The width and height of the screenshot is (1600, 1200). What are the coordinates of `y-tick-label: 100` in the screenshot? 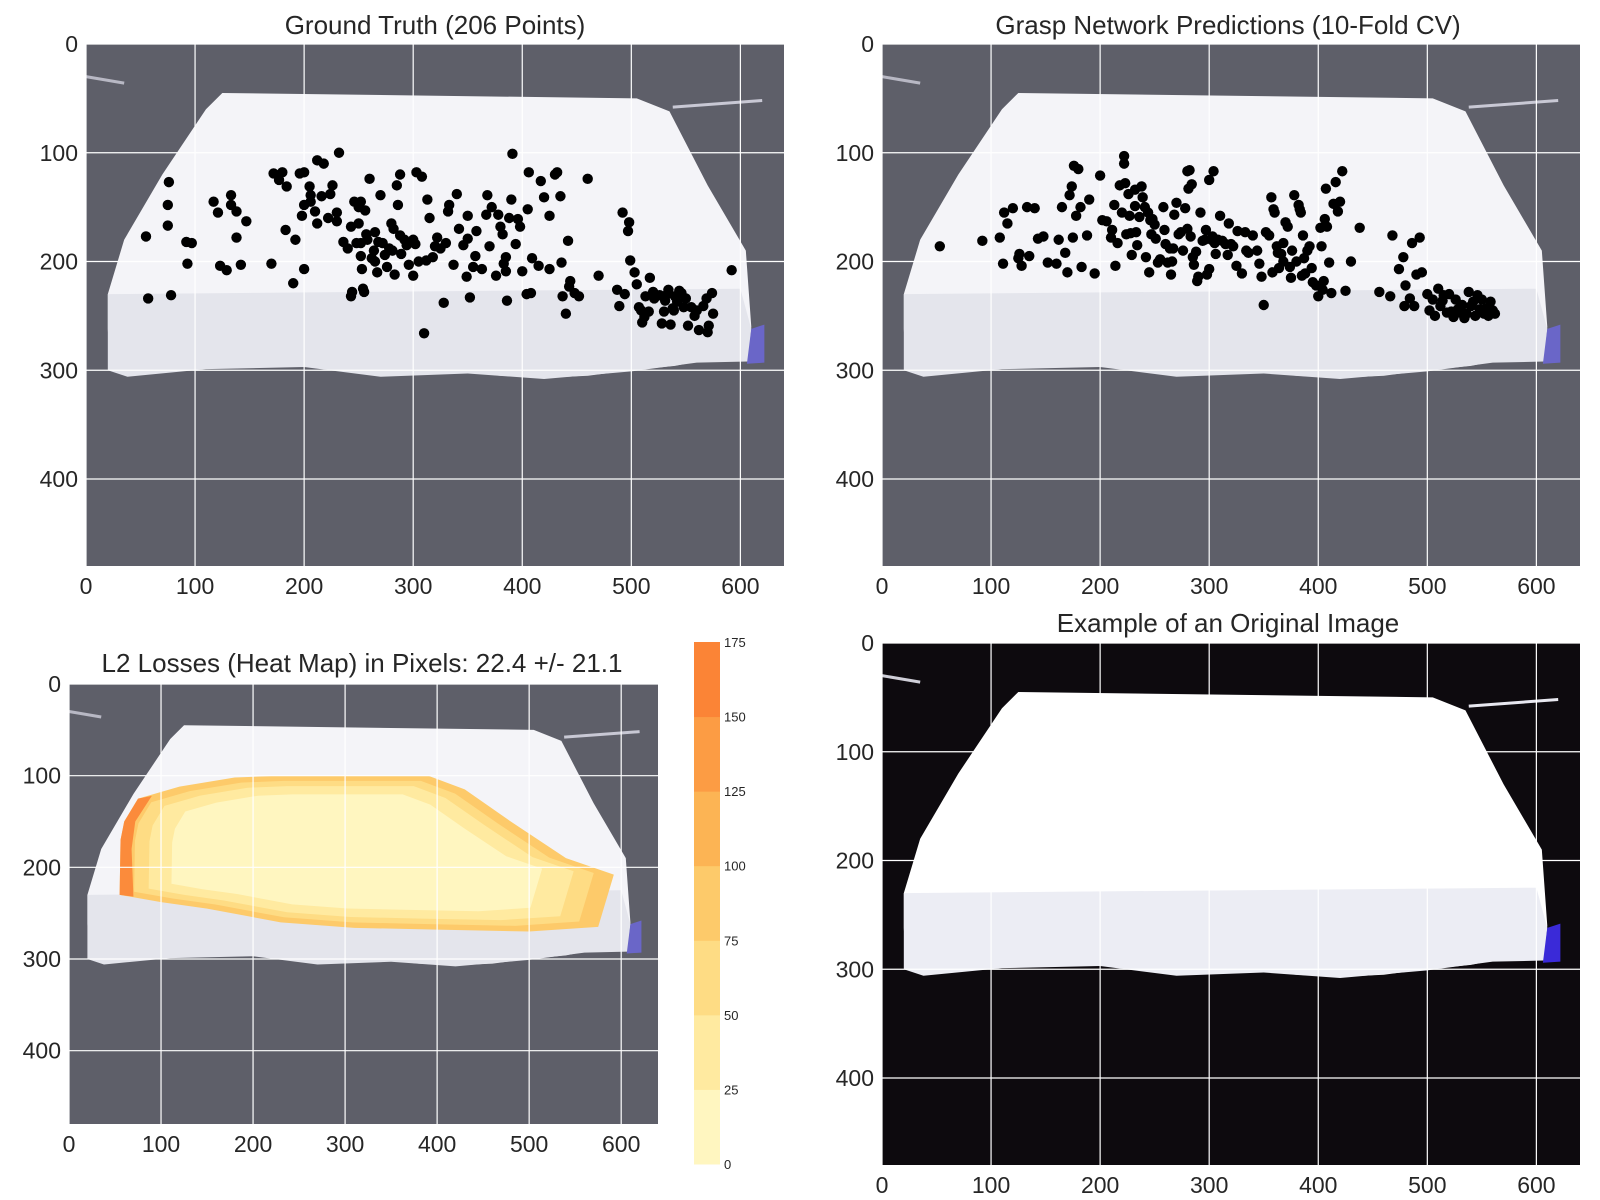 It's located at (855, 153).